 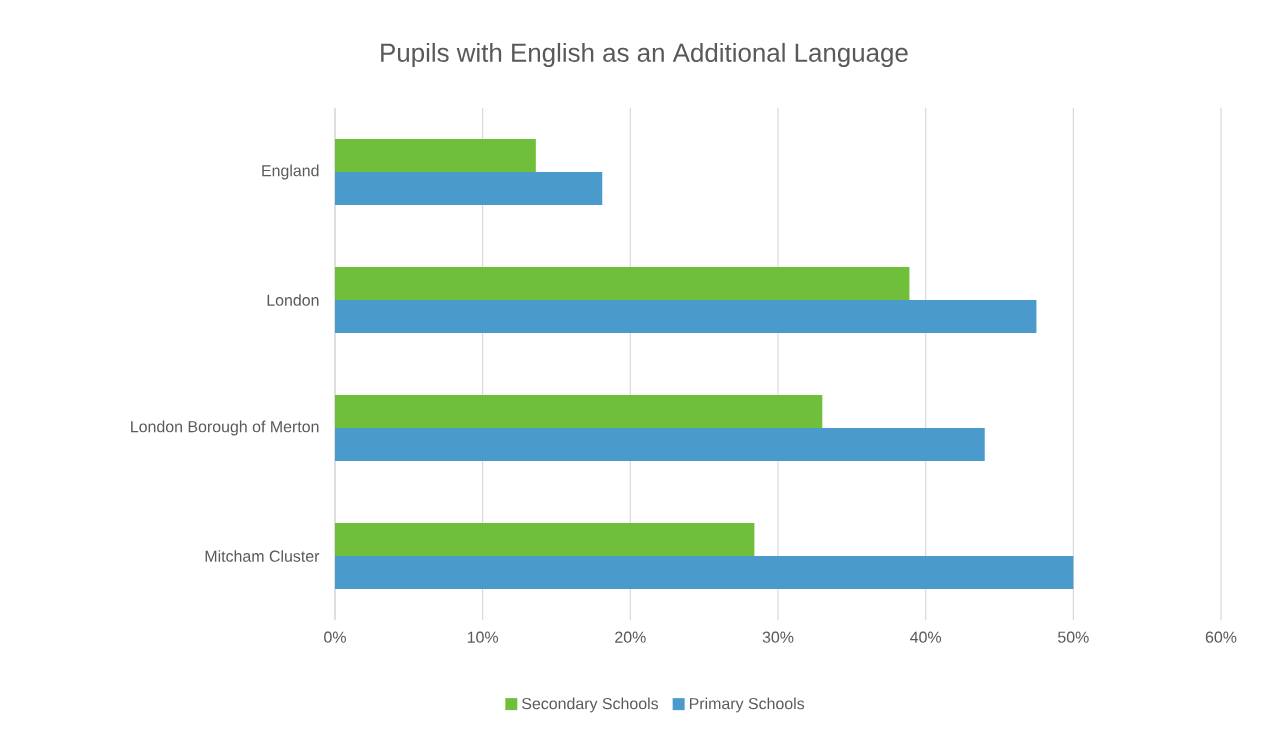 What do you see at coordinates (293, 300) in the screenshot?
I see `y-tick-label: London` at bounding box center [293, 300].